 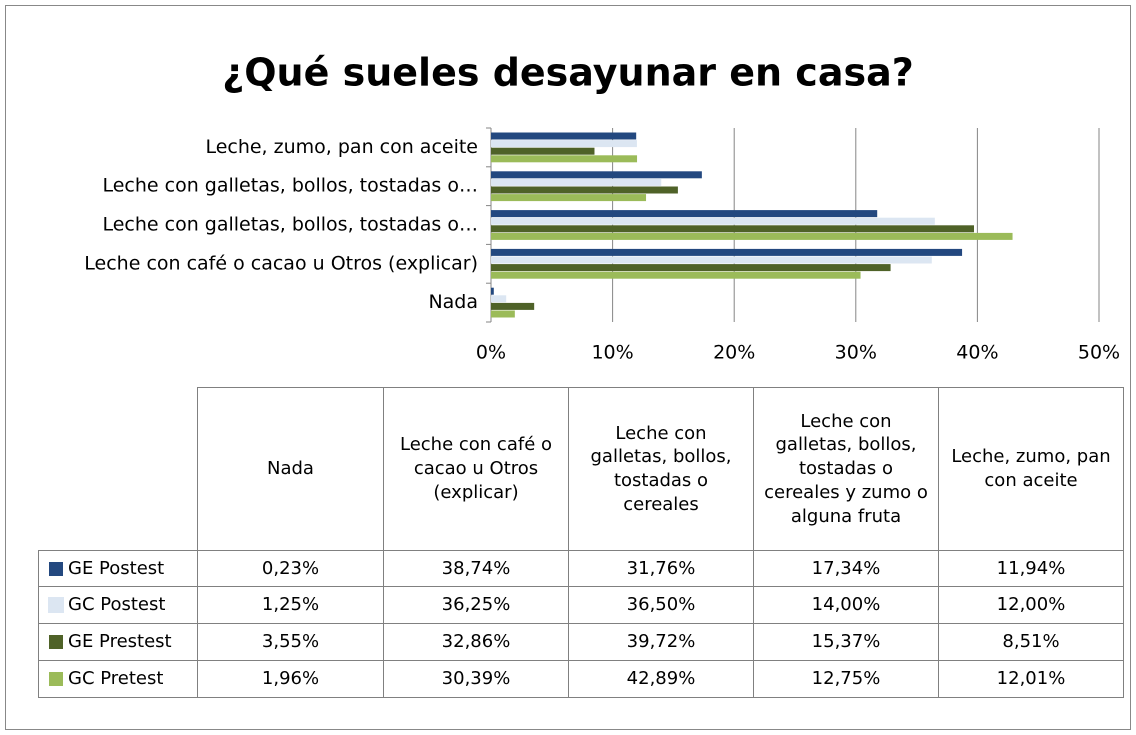 I want to click on legend-cell: GE Postest, so click(x=118, y=568).